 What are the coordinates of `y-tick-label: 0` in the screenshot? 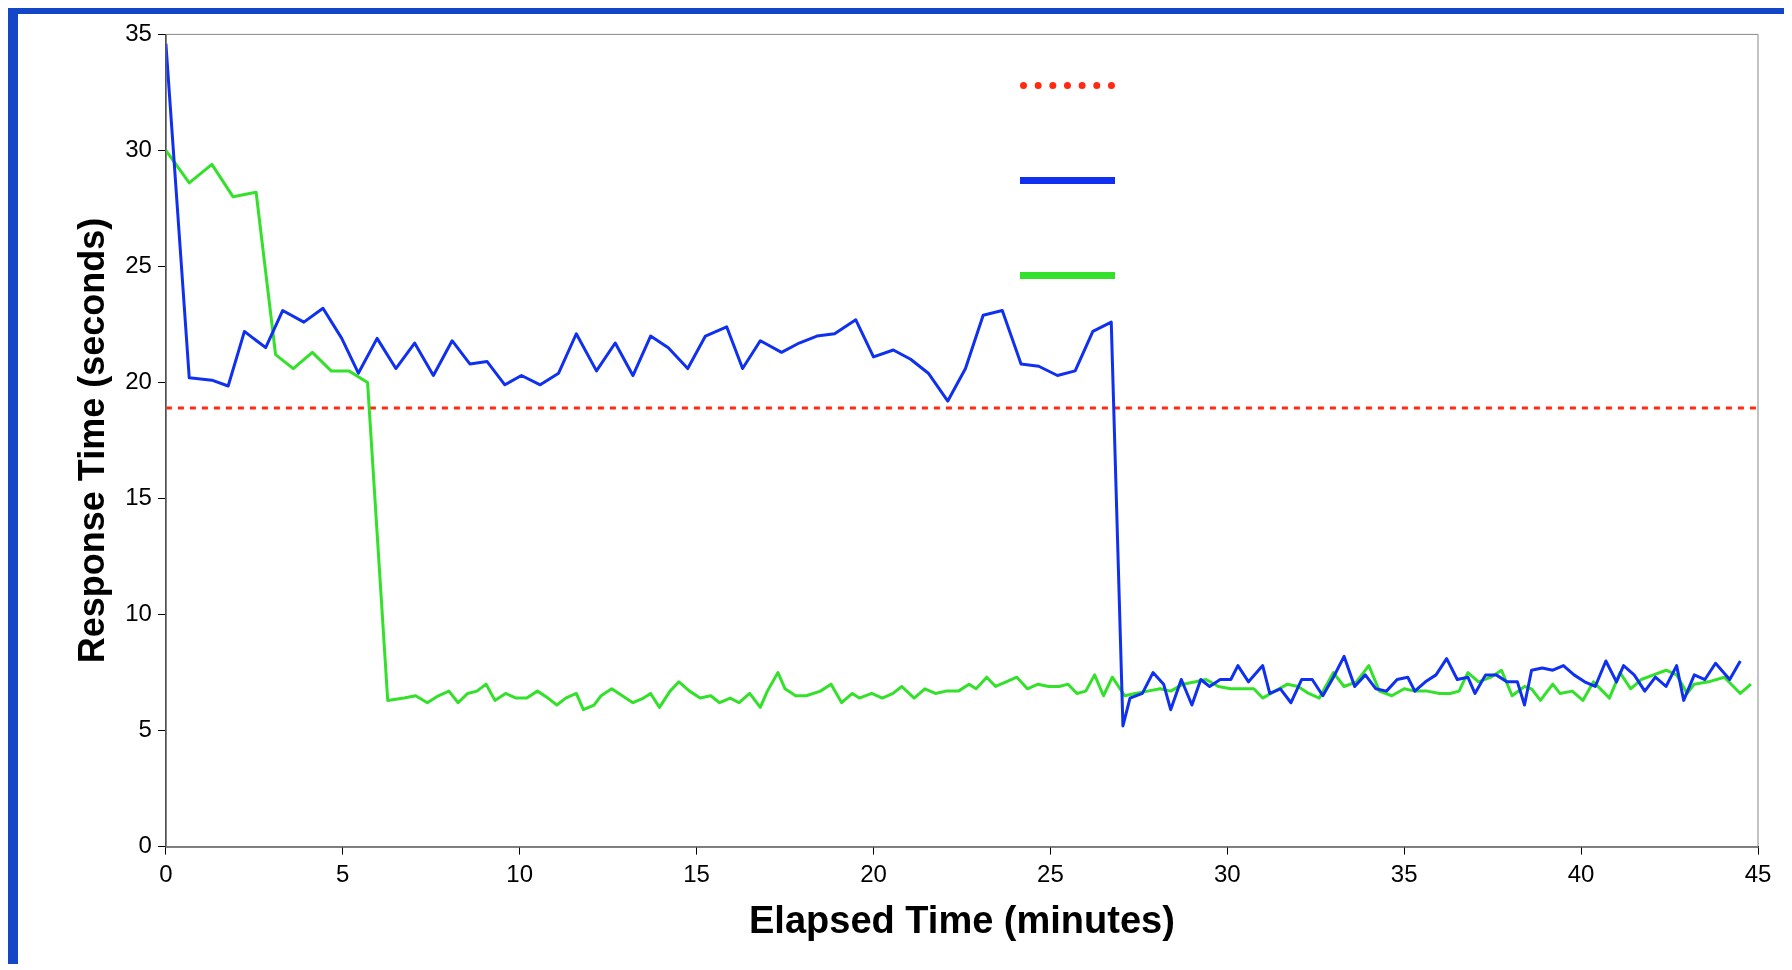 It's located at (145, 845).